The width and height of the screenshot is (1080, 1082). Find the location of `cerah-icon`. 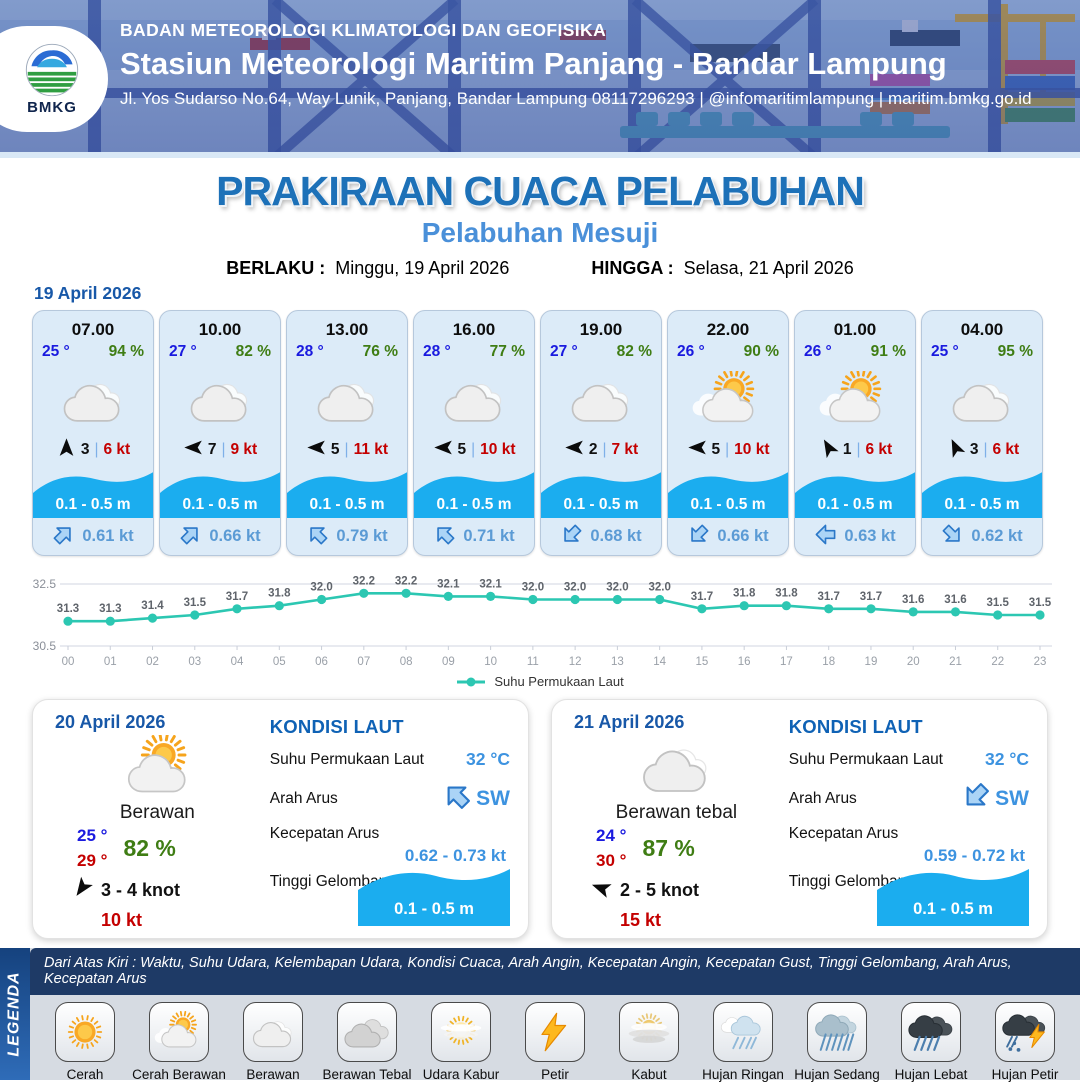

cerah-icon is located at coordinates (85, 1032).